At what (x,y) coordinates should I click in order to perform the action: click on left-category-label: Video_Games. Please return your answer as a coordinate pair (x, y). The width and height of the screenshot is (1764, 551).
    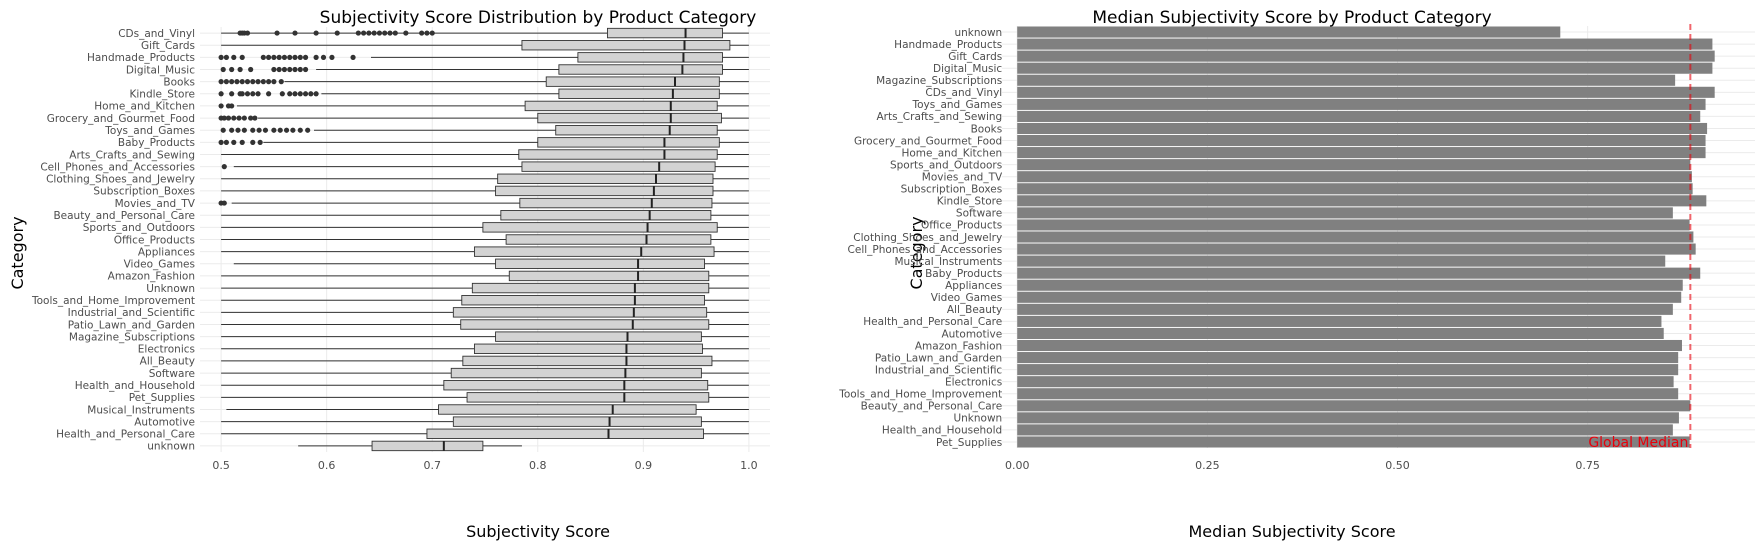
    Looking at the image, I should click on (159, 265).